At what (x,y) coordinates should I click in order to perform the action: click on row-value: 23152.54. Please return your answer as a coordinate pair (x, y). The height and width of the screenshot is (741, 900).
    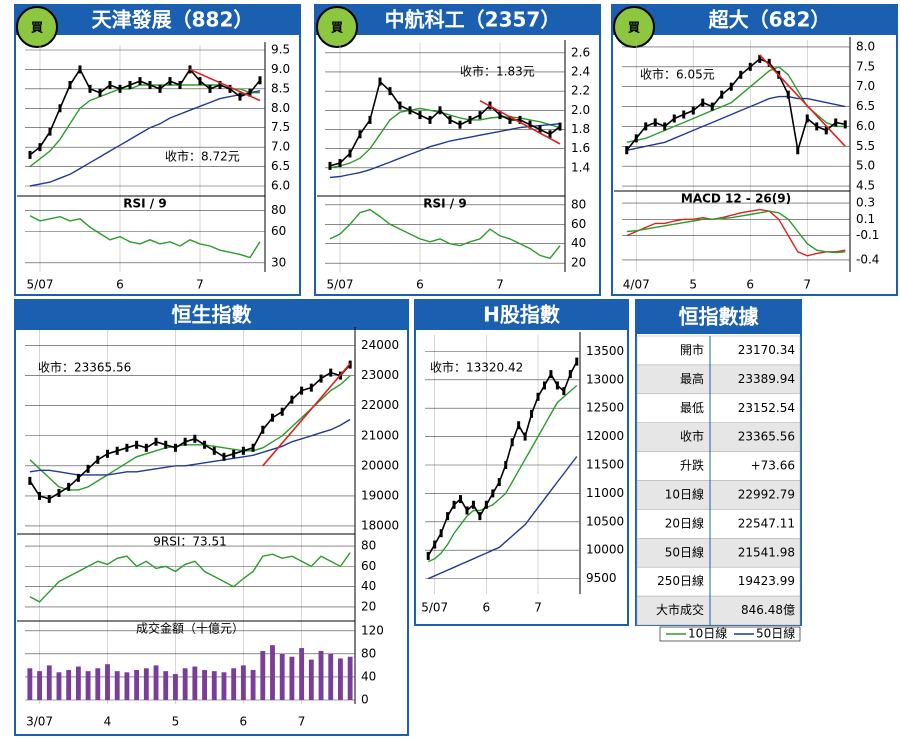
    Looking at the image, I should click on (766, 408).